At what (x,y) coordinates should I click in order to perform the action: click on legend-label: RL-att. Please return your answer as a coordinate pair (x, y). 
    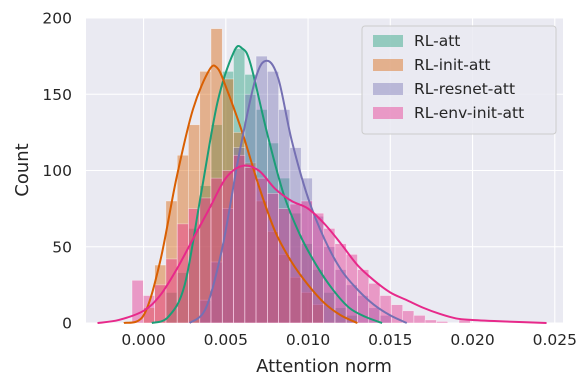
    Looking at the image, I should click on (437, 41).